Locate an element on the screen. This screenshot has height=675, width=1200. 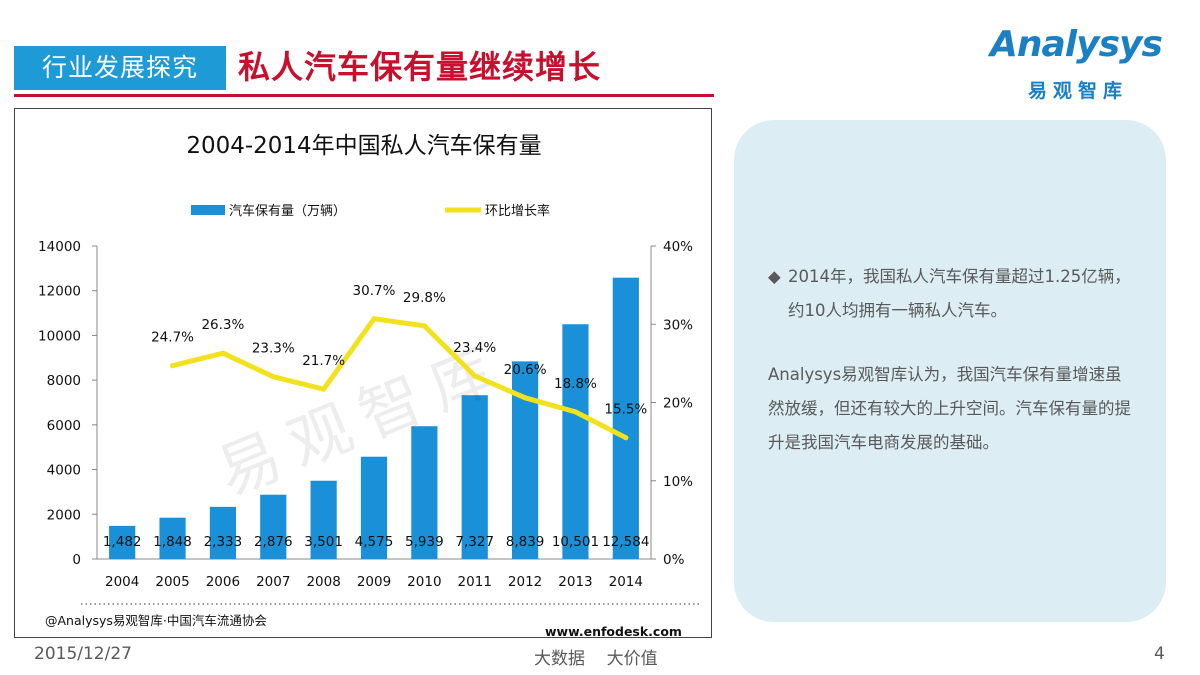
x-tick-label: 2004 is located at coordinates (122, 582).